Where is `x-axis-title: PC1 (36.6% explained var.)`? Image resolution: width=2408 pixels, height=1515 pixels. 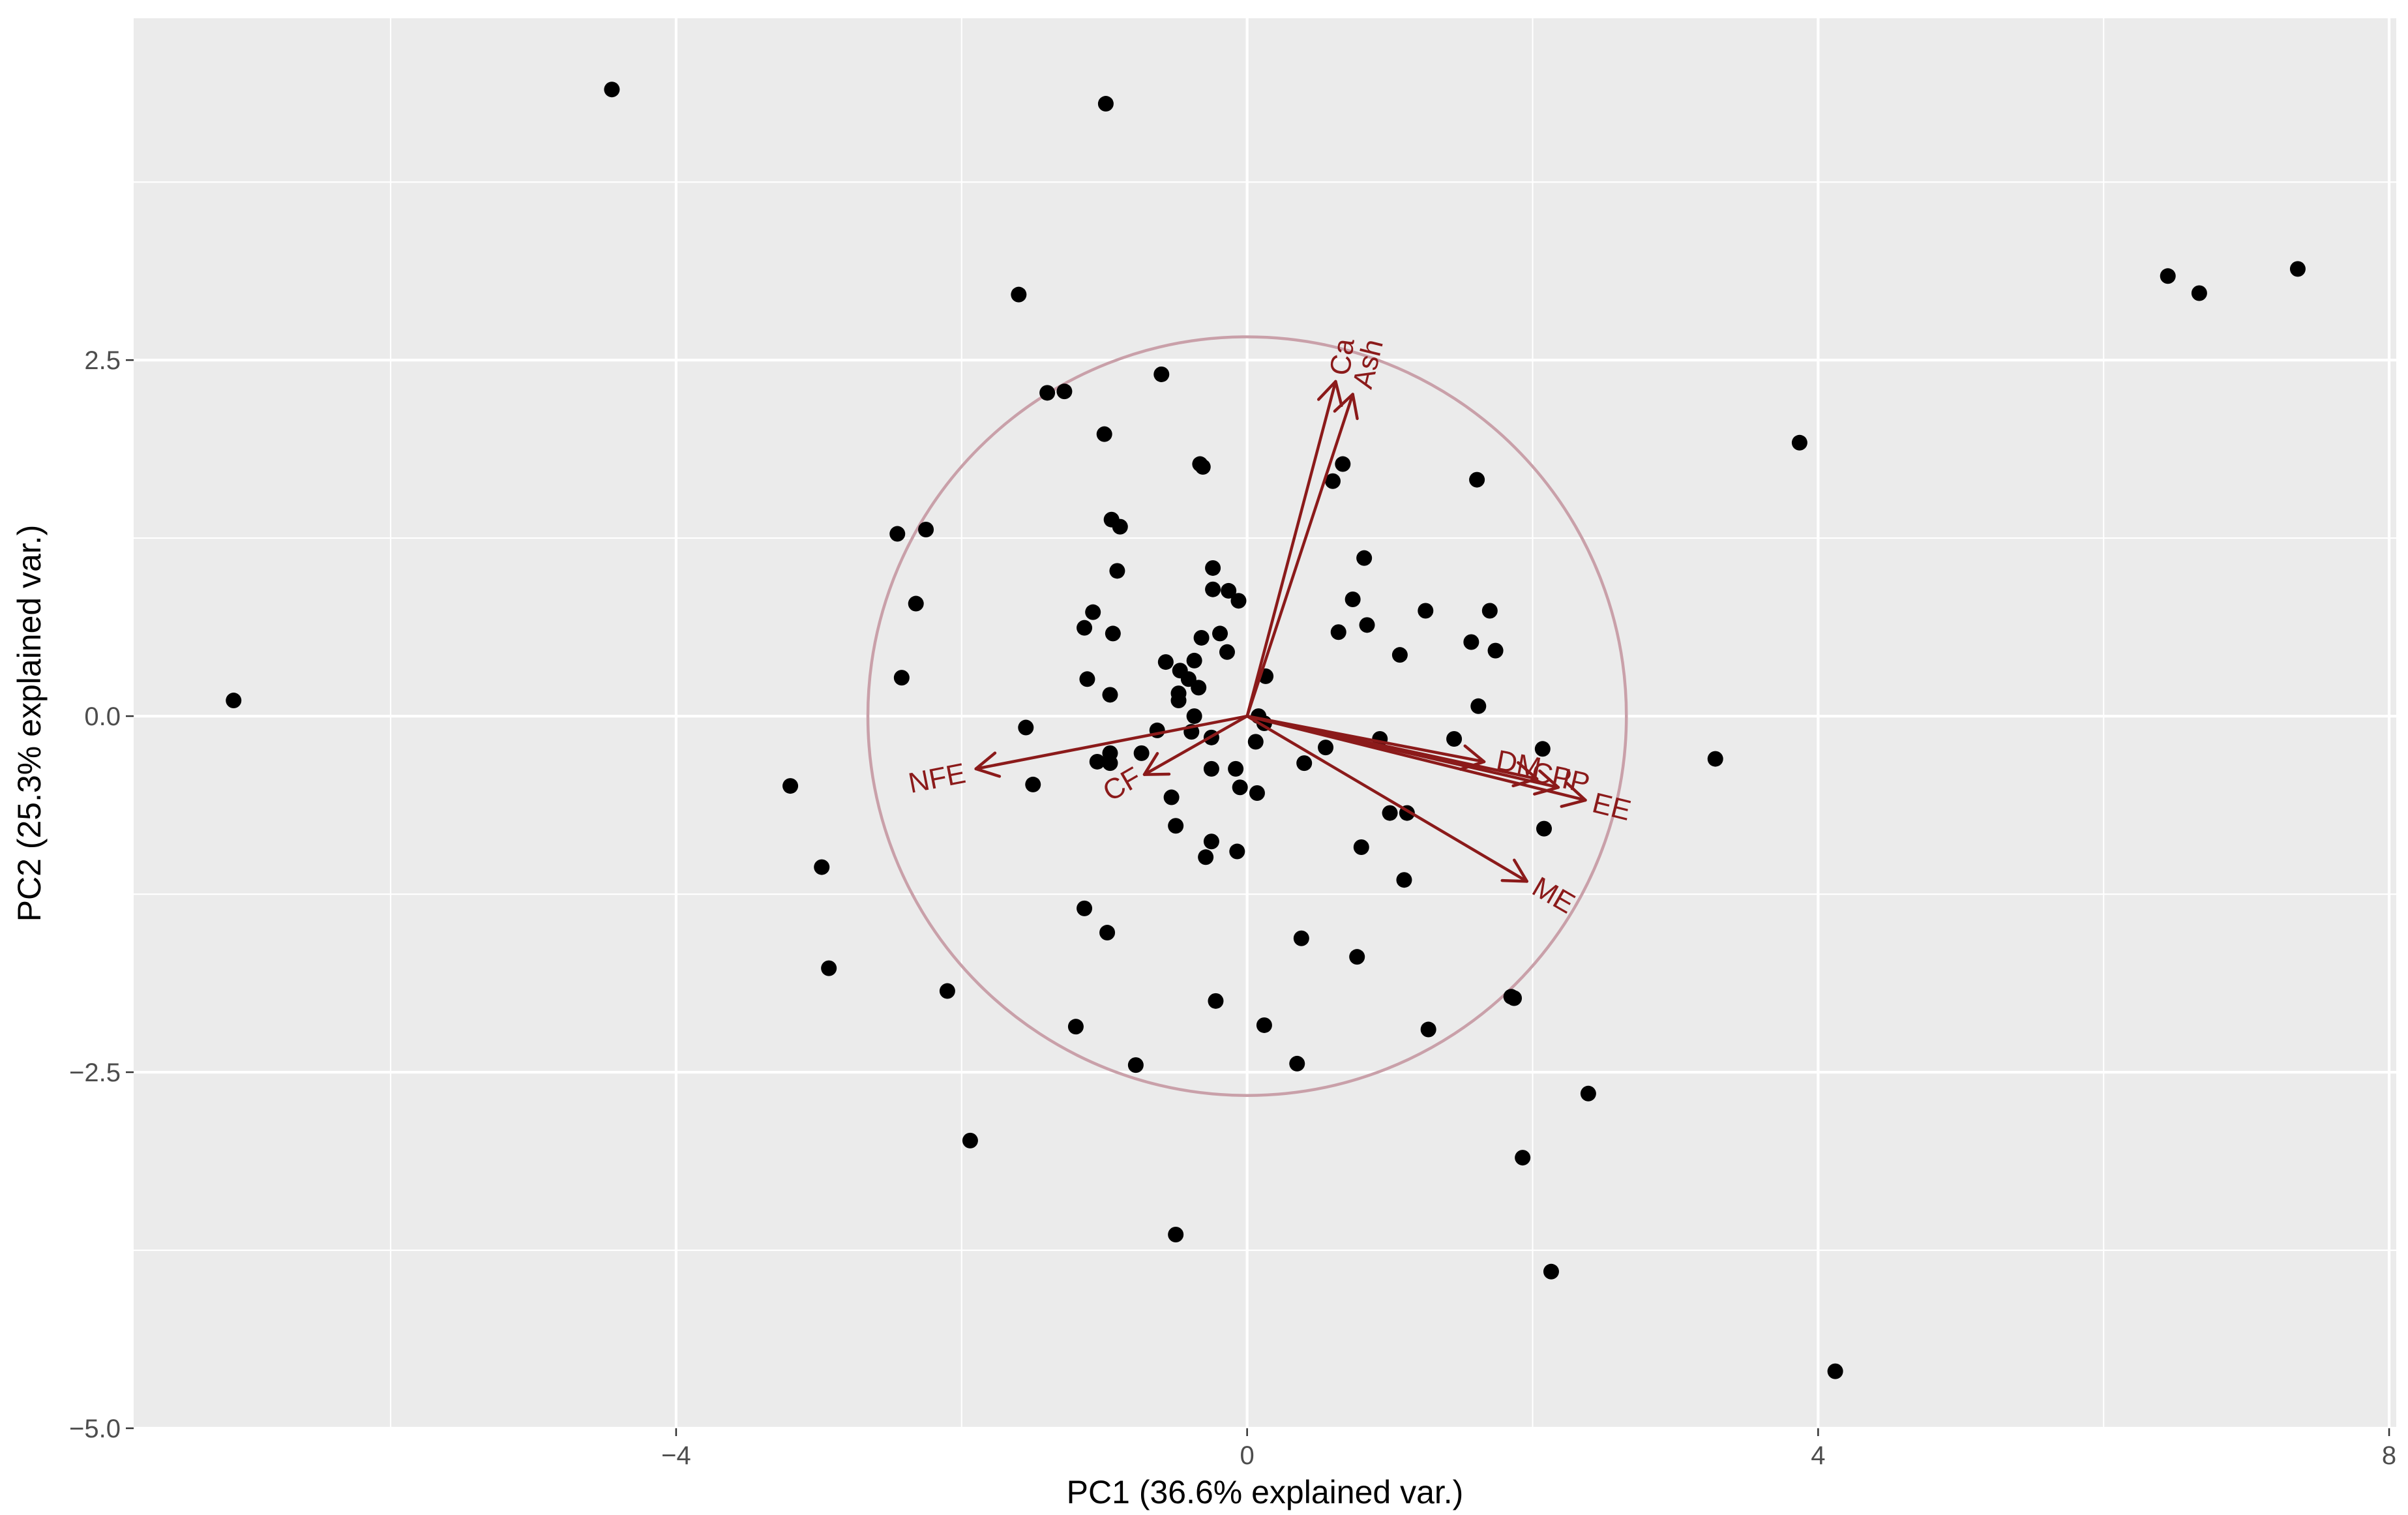
x-axis-title: PC1 (36.6% explained var.) is located at coordinates (1265, 1492).